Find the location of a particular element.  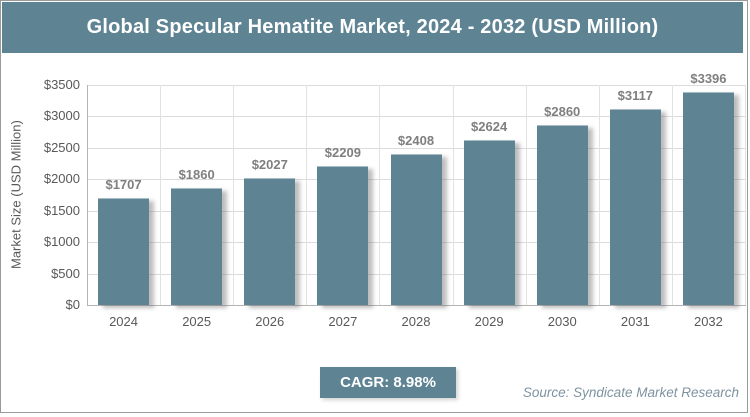

bar-2030 is located at coordinates (562, 215).